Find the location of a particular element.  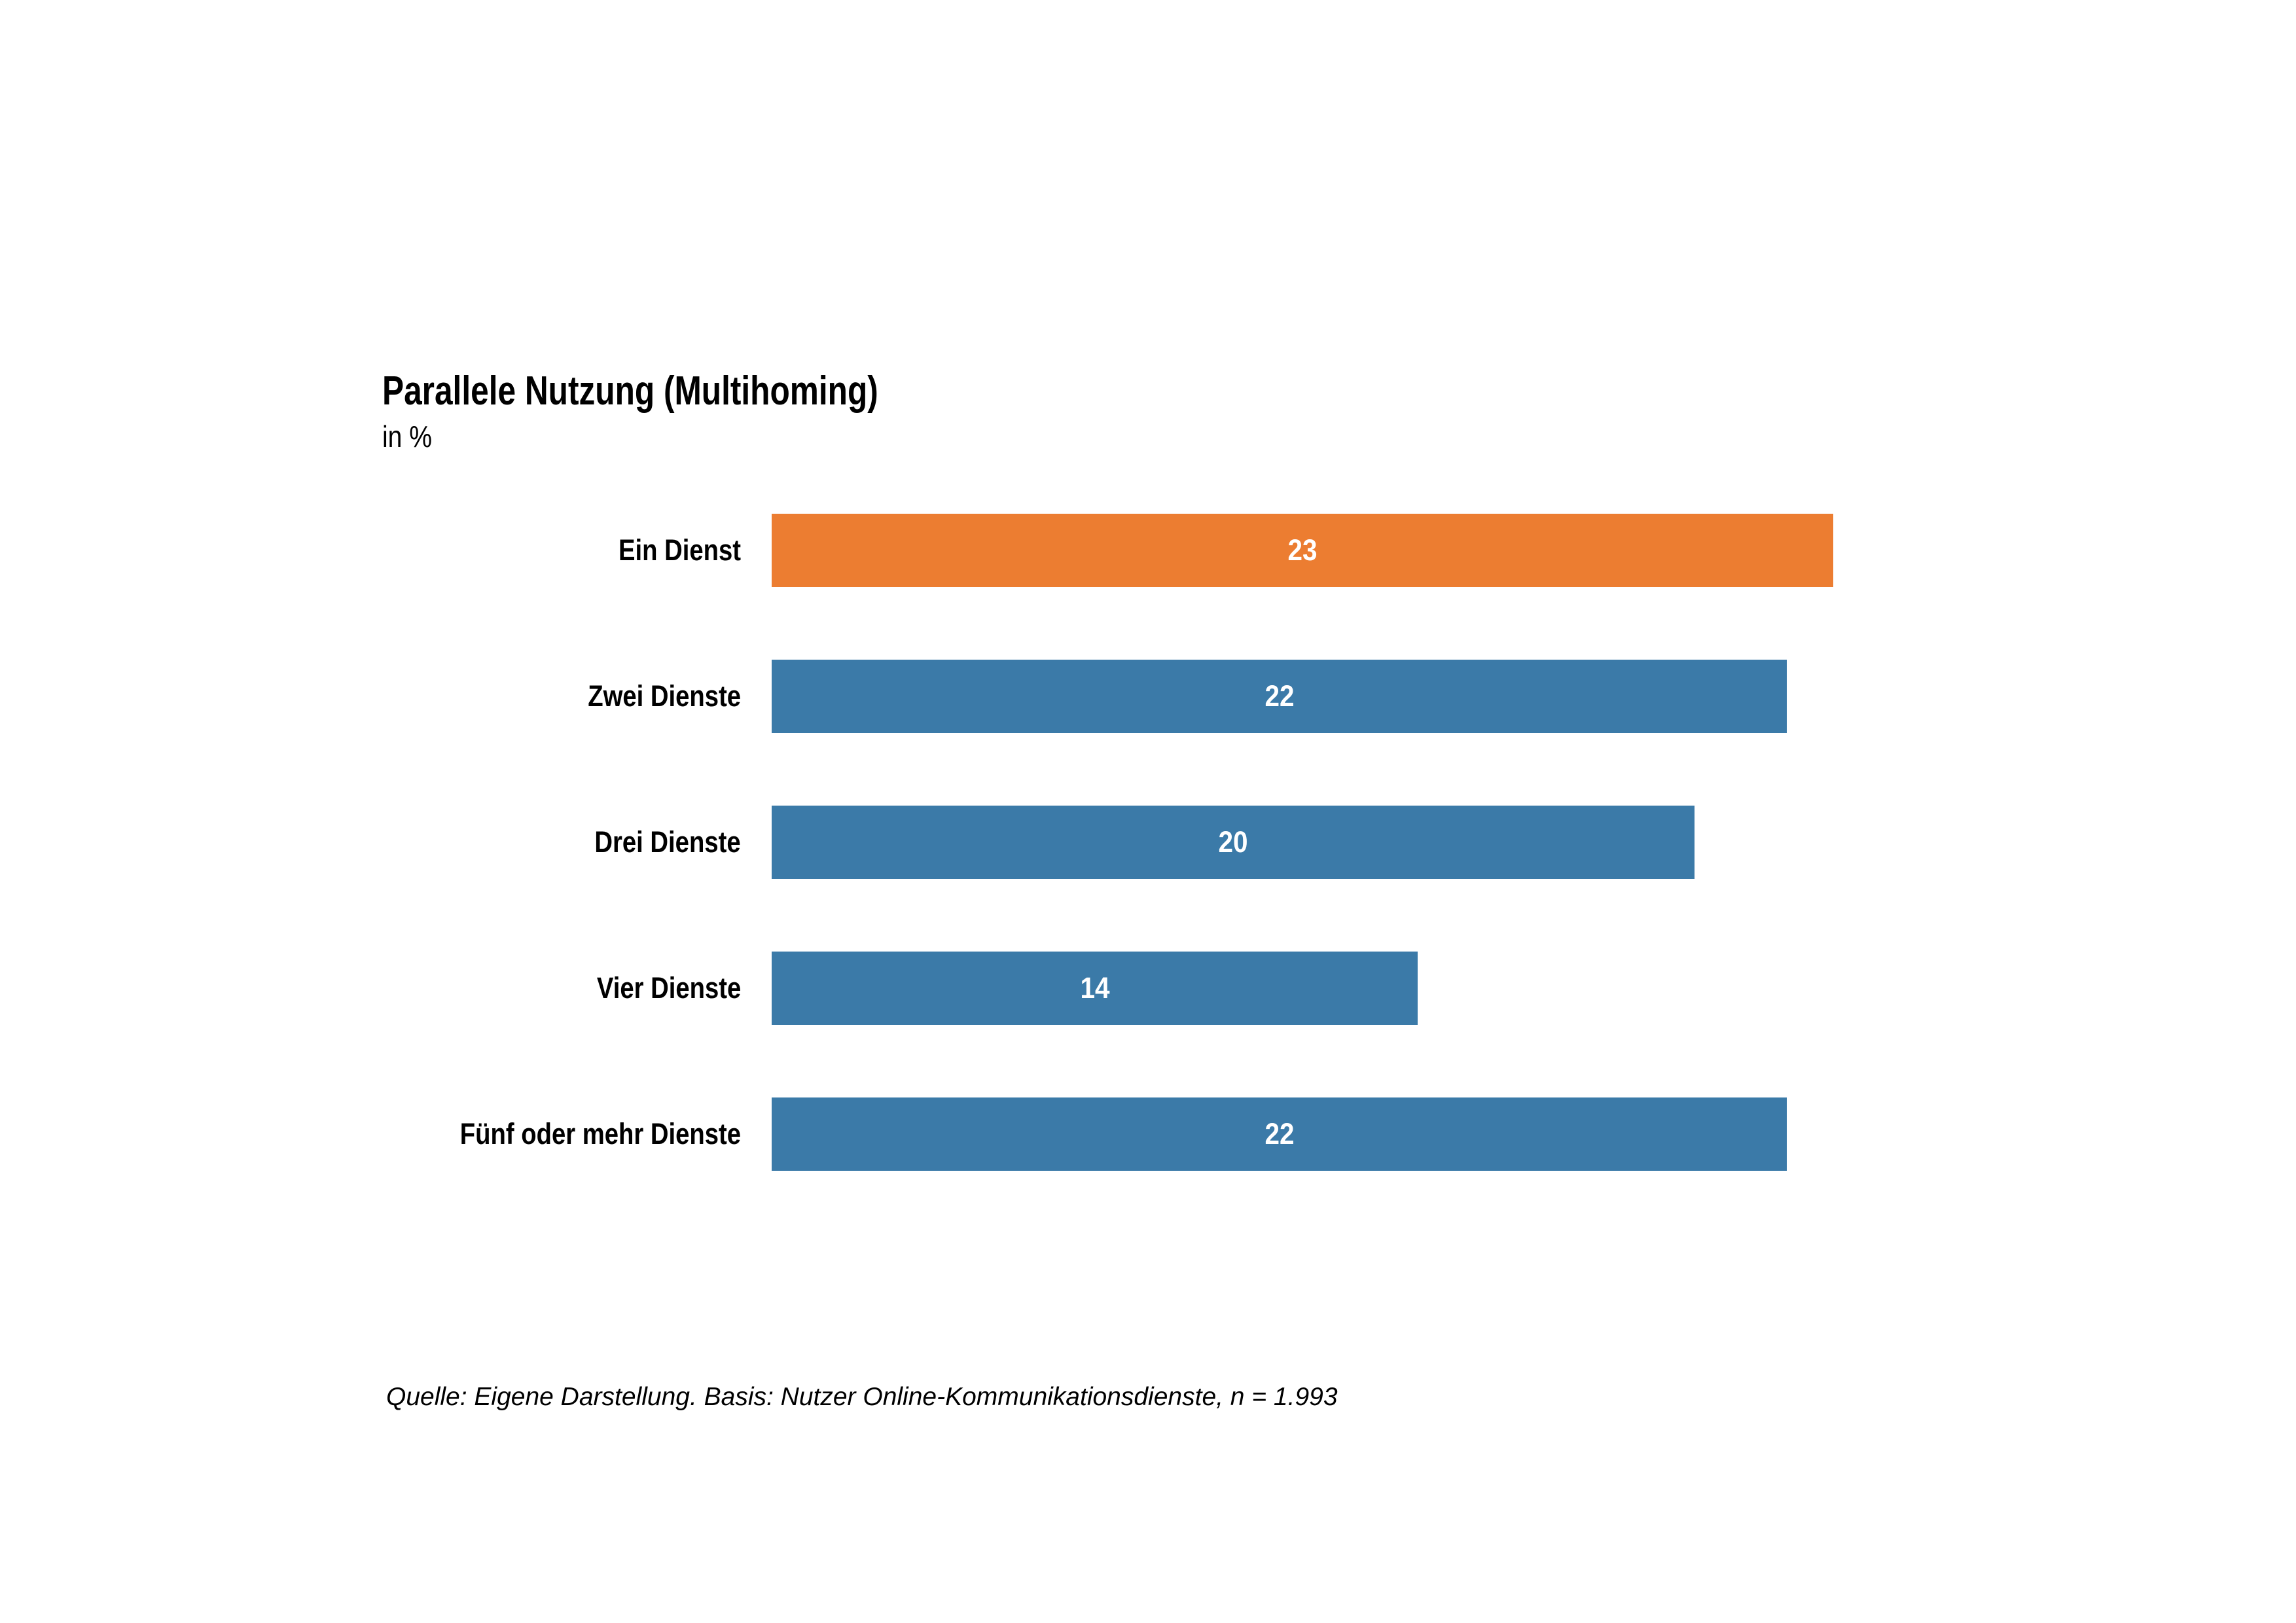

bar: 20 is located at coordinates (1233, 842).